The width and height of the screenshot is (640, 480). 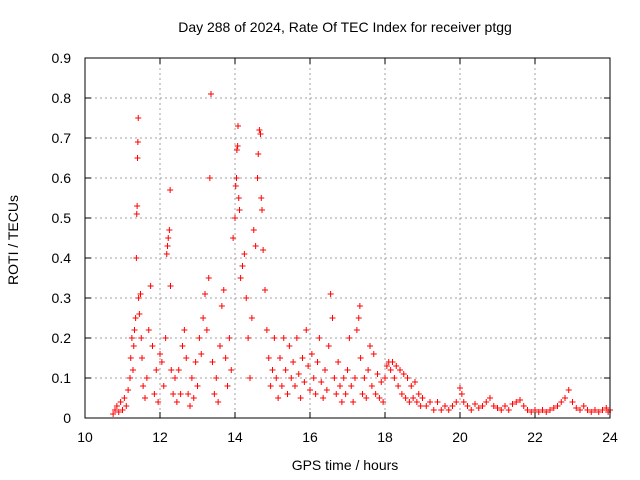 What do you see at coordinates (460, 437) in the screenshot?
I see `x-tick-label: 20` at bounding box center [460, 437].